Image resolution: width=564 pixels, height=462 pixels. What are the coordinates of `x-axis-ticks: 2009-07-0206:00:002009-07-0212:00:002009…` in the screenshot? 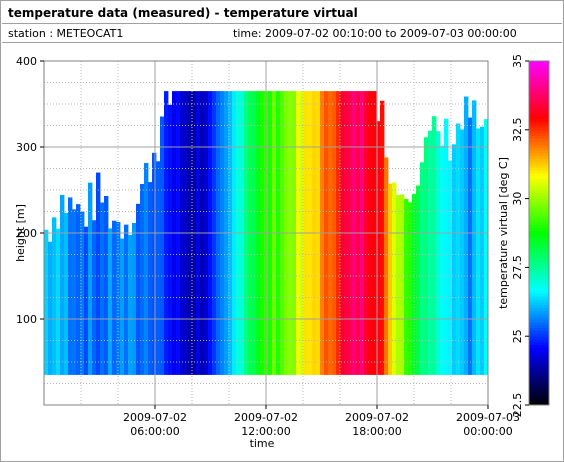 It's located at (321, 421).